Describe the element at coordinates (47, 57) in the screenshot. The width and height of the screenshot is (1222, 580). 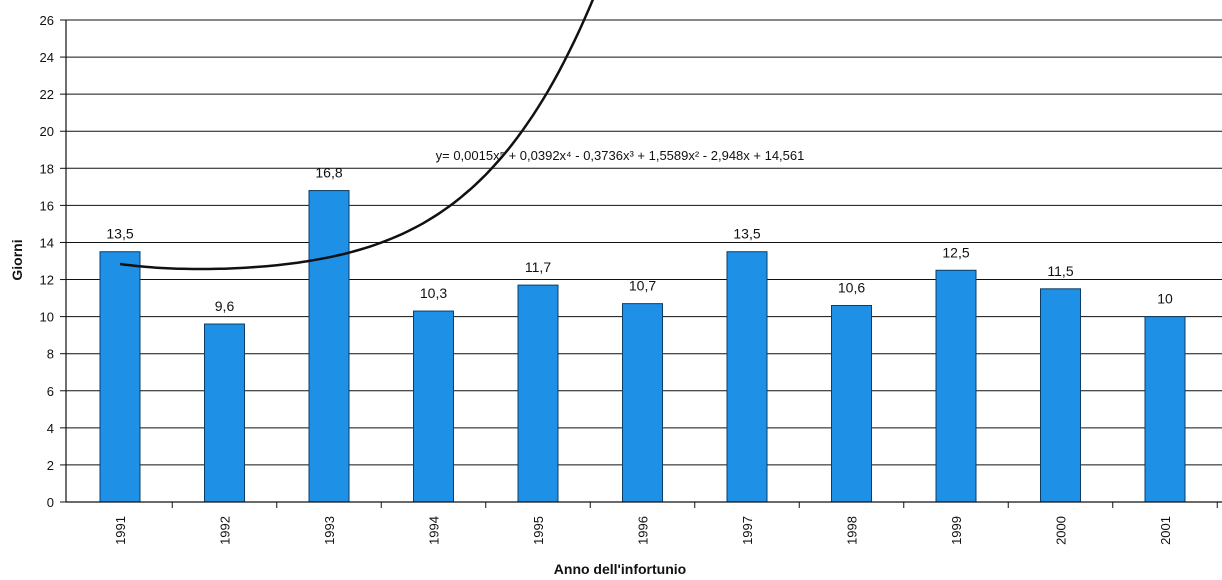
I see `y-tick-label: 24` at that location.